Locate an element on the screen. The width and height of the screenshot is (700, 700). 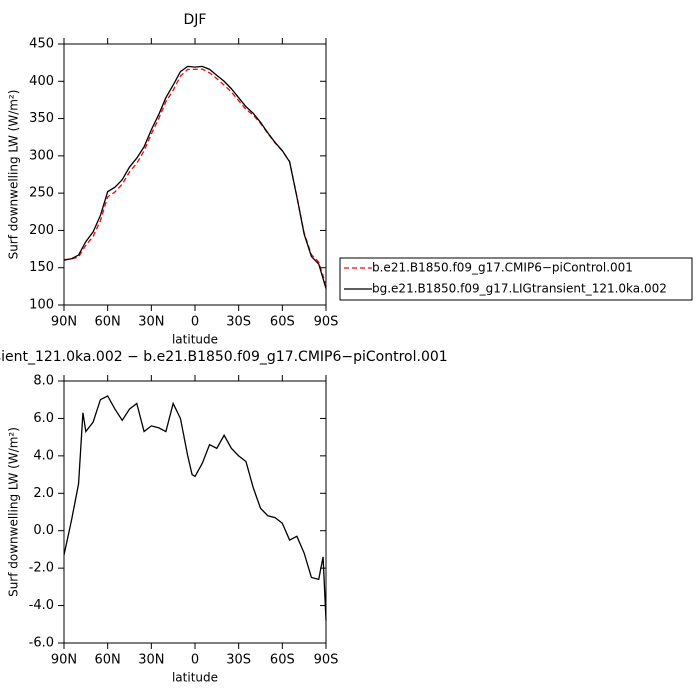
y-tick-label: 8.0 is located at coordinates (43, 381).